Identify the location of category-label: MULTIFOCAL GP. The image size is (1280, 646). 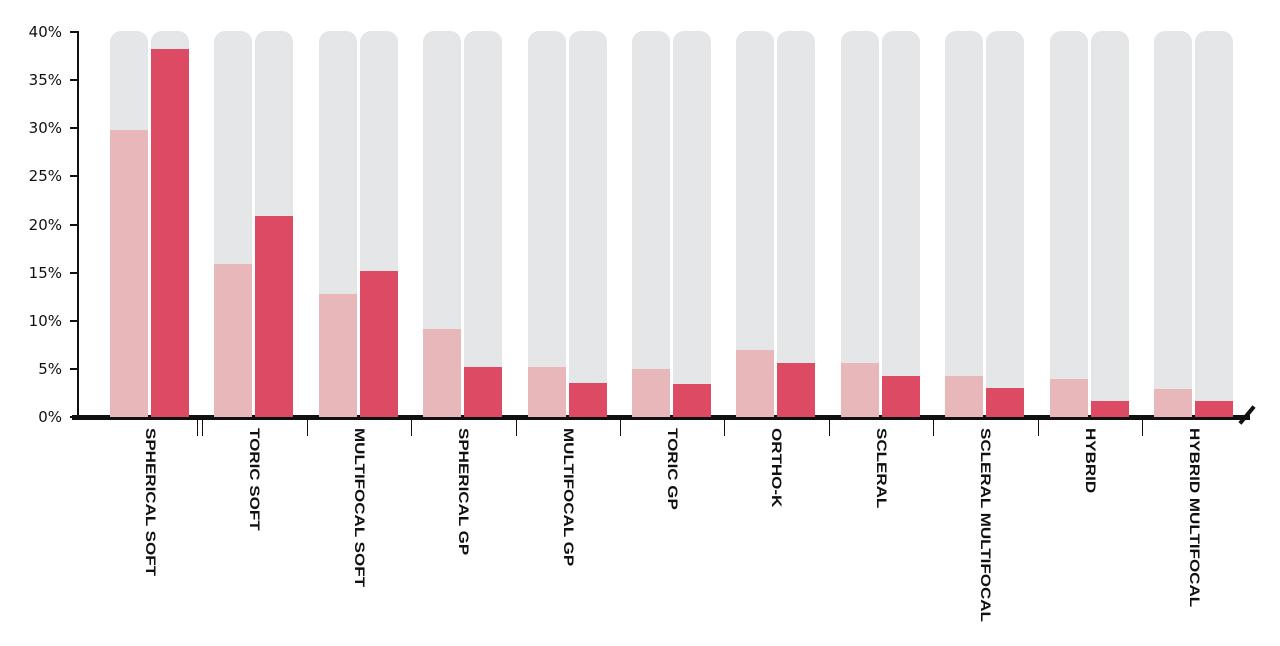
(568, 497).